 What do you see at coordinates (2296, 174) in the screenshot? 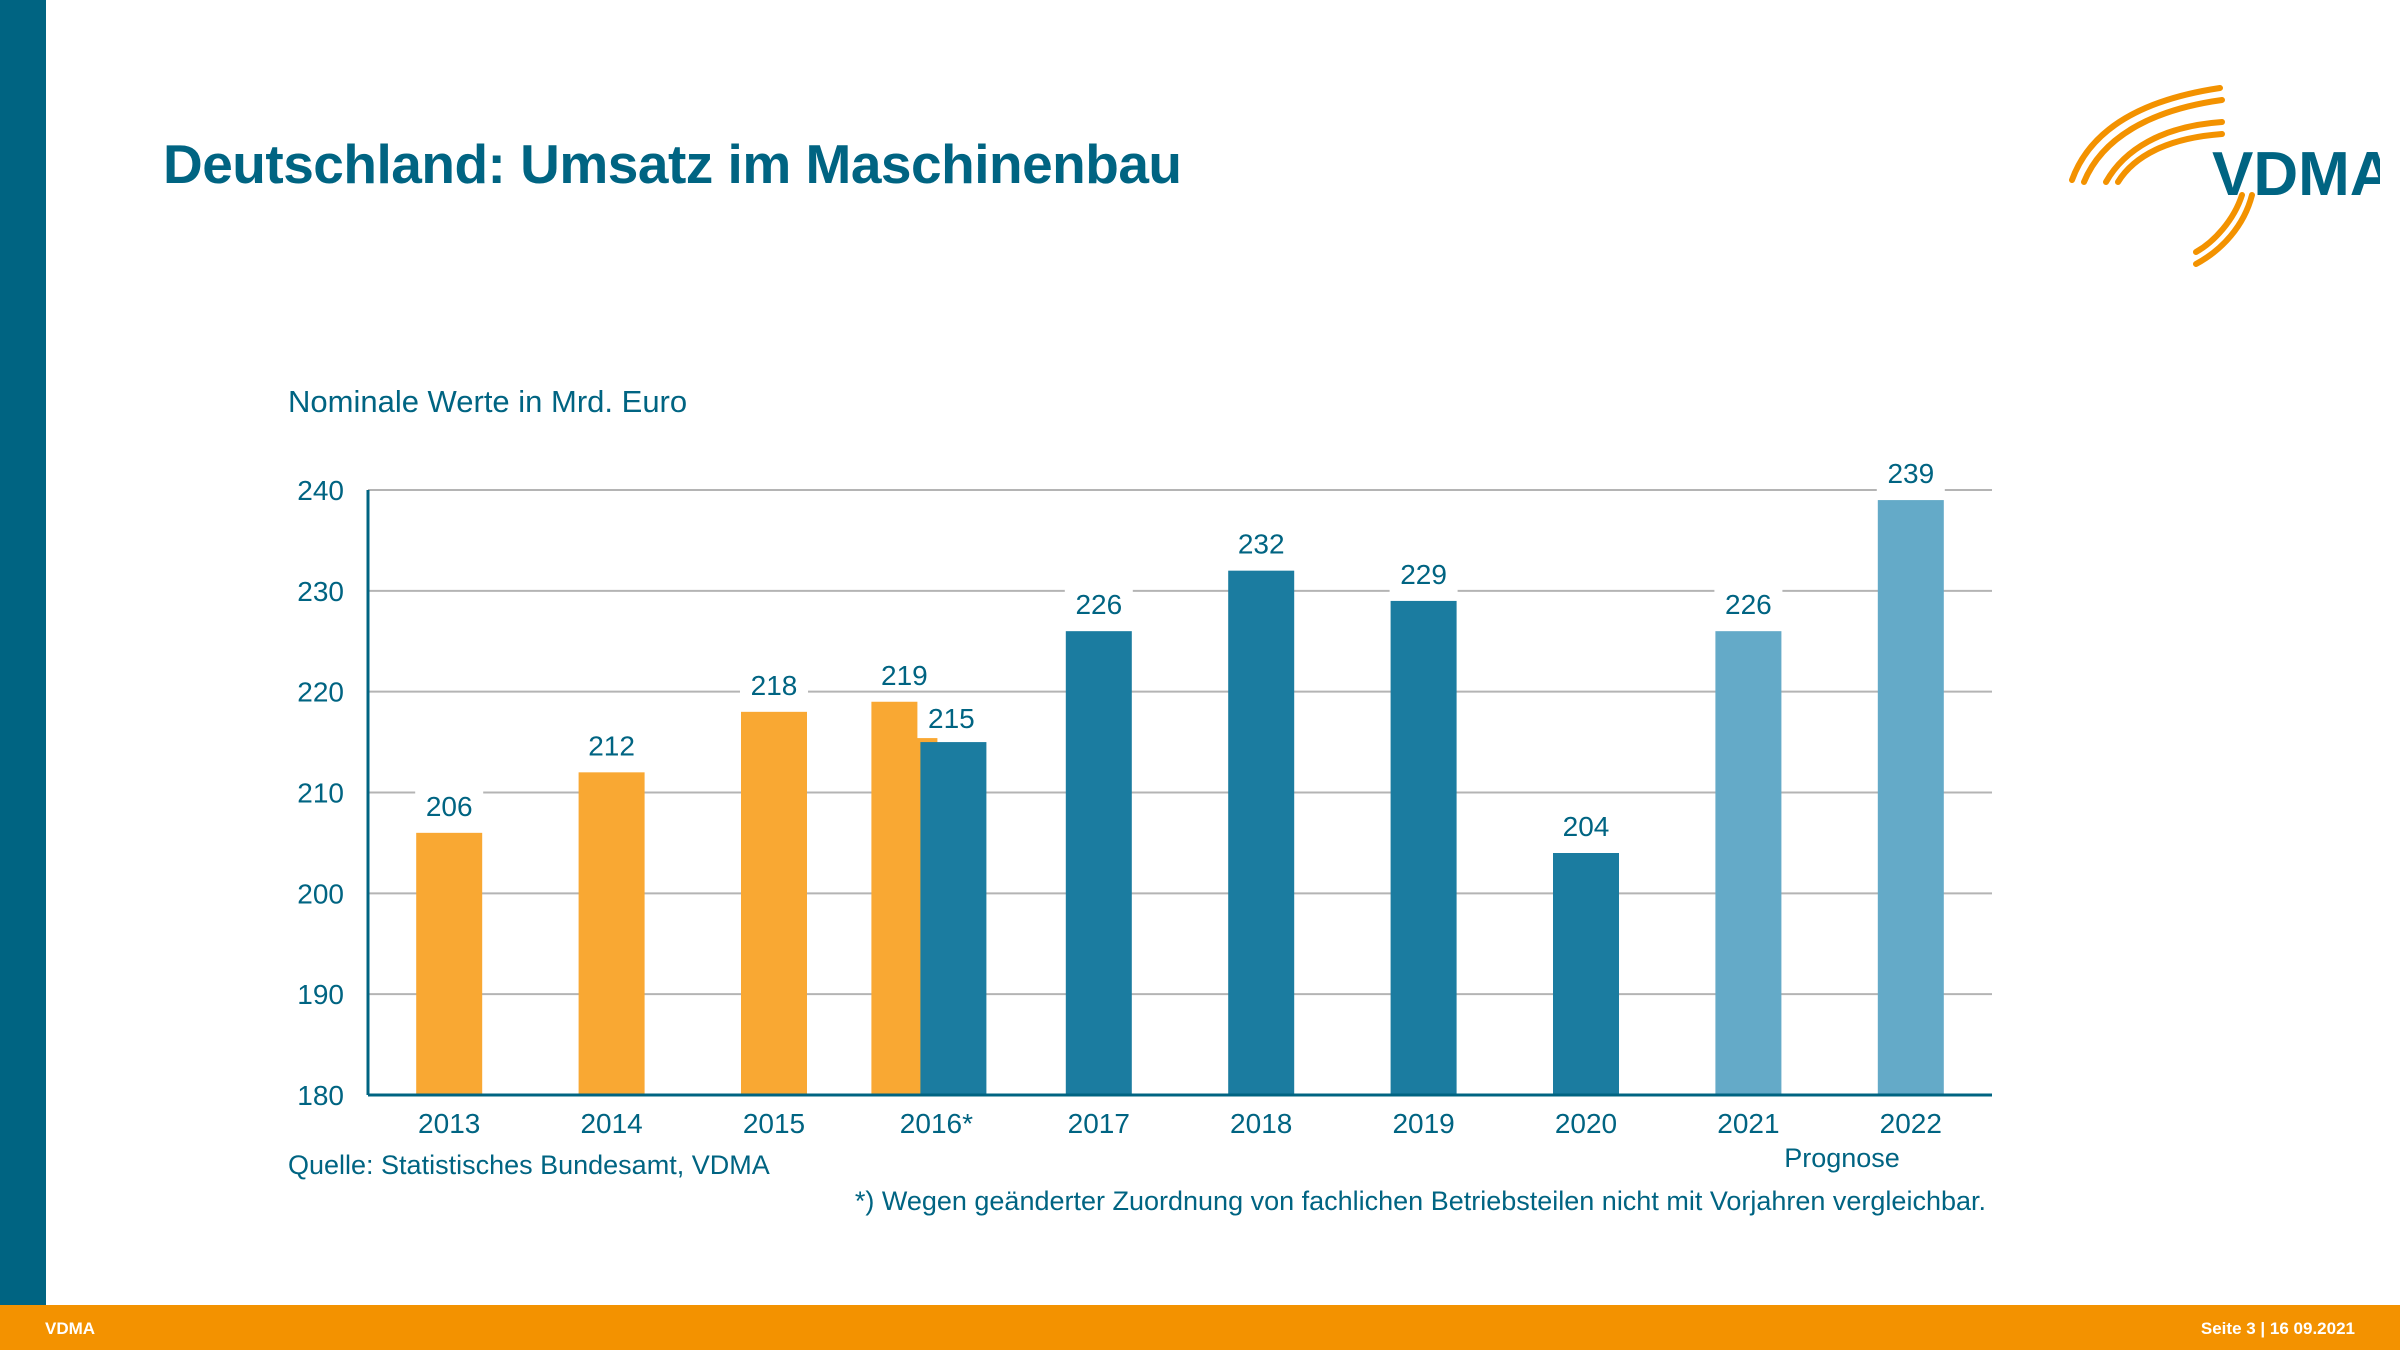
I see `logo-text: VDMA` at bounding box center [2296, 174].